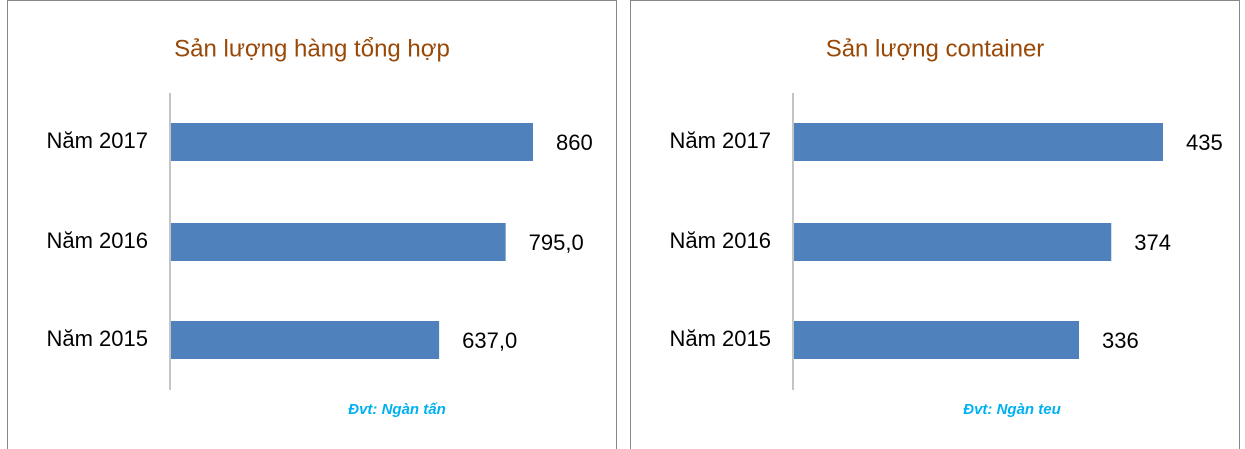 This screenshot has width=1245, height=449. I want to click on value-label: 435, so click(1204, 142).